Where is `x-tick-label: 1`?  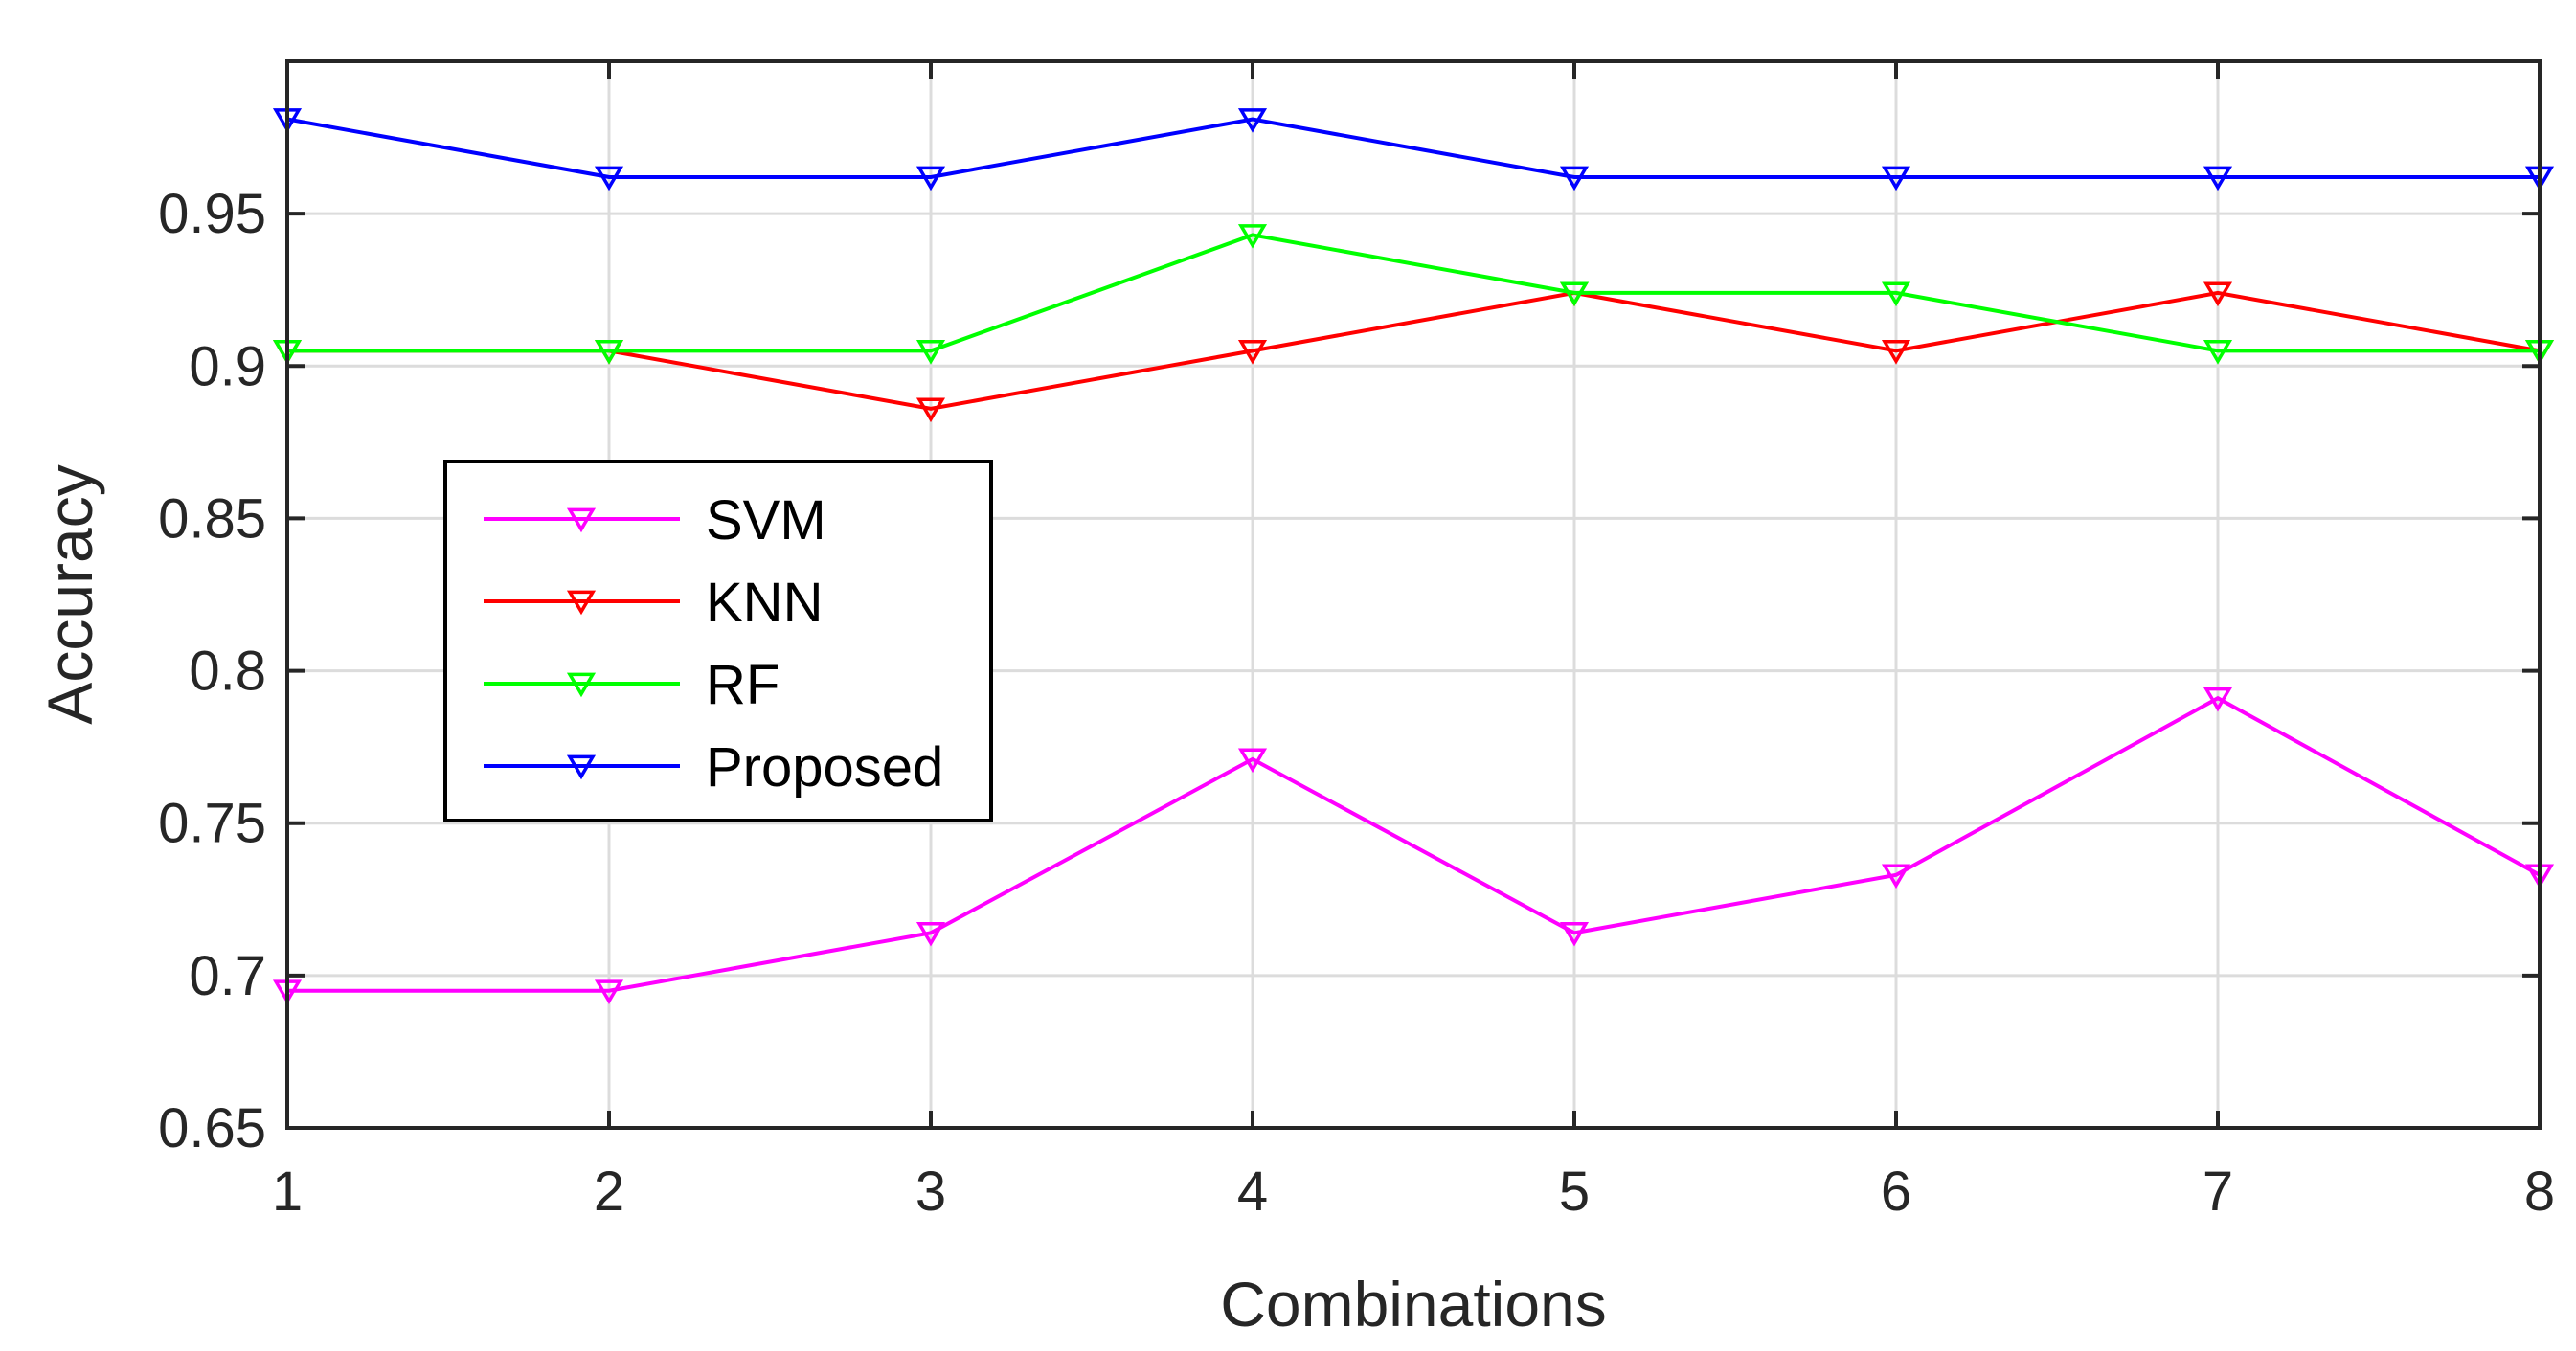 x-tick-label: 1 is located at coordinates (287, 1191).